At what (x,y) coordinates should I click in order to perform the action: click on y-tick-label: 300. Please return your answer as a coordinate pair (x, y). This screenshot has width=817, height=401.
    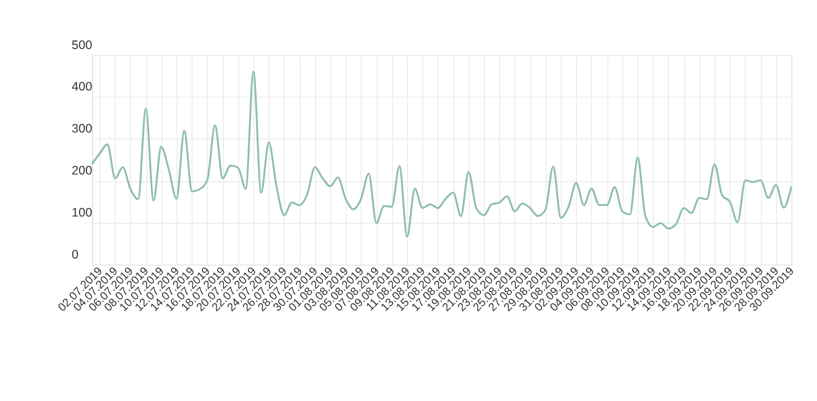
    Looking at the image, I should click on (82, 129).